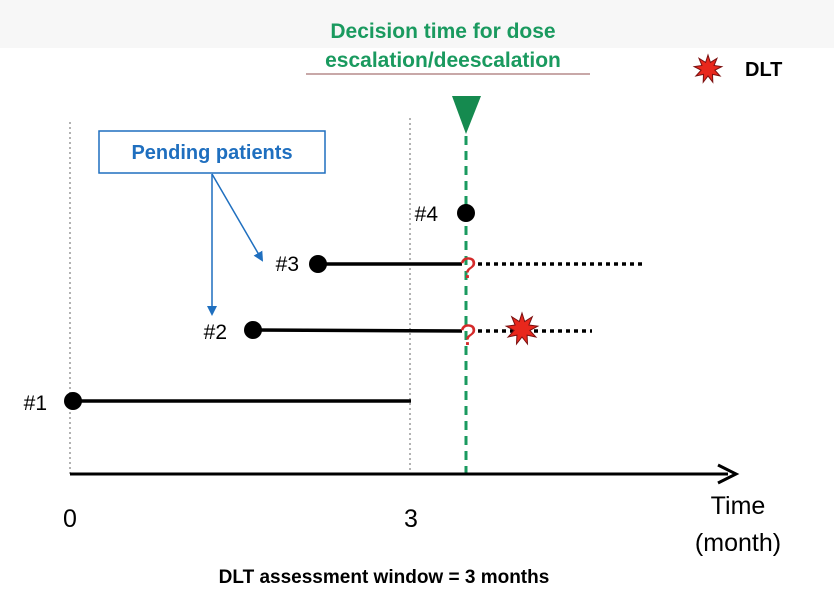  Describe the element at coordinates (708, 68) in the screenshot. I see `starburst-icon` at that location.